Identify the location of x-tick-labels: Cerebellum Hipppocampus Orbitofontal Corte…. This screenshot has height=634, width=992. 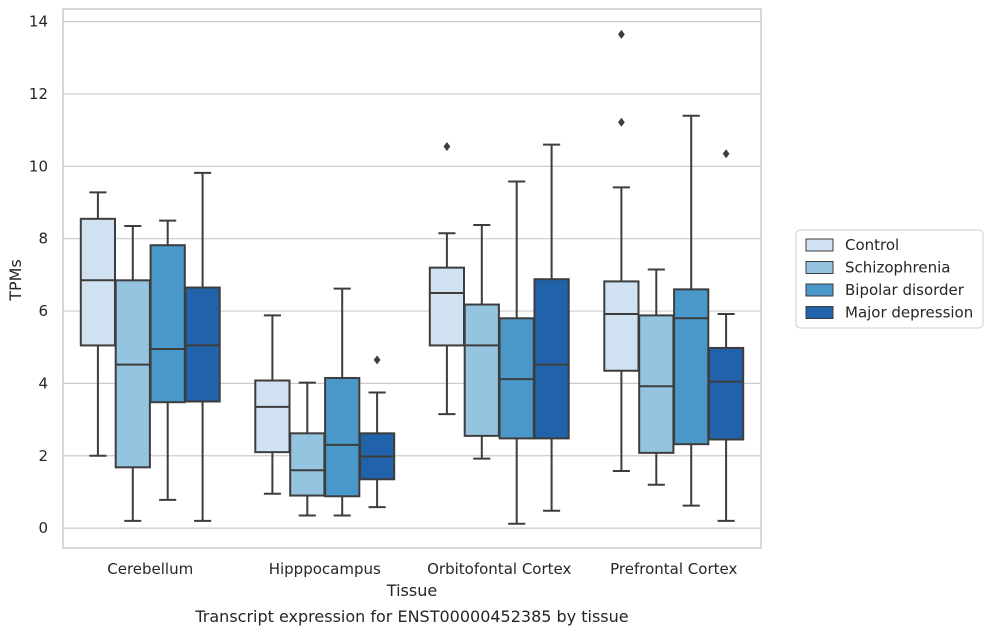
(422, 569).